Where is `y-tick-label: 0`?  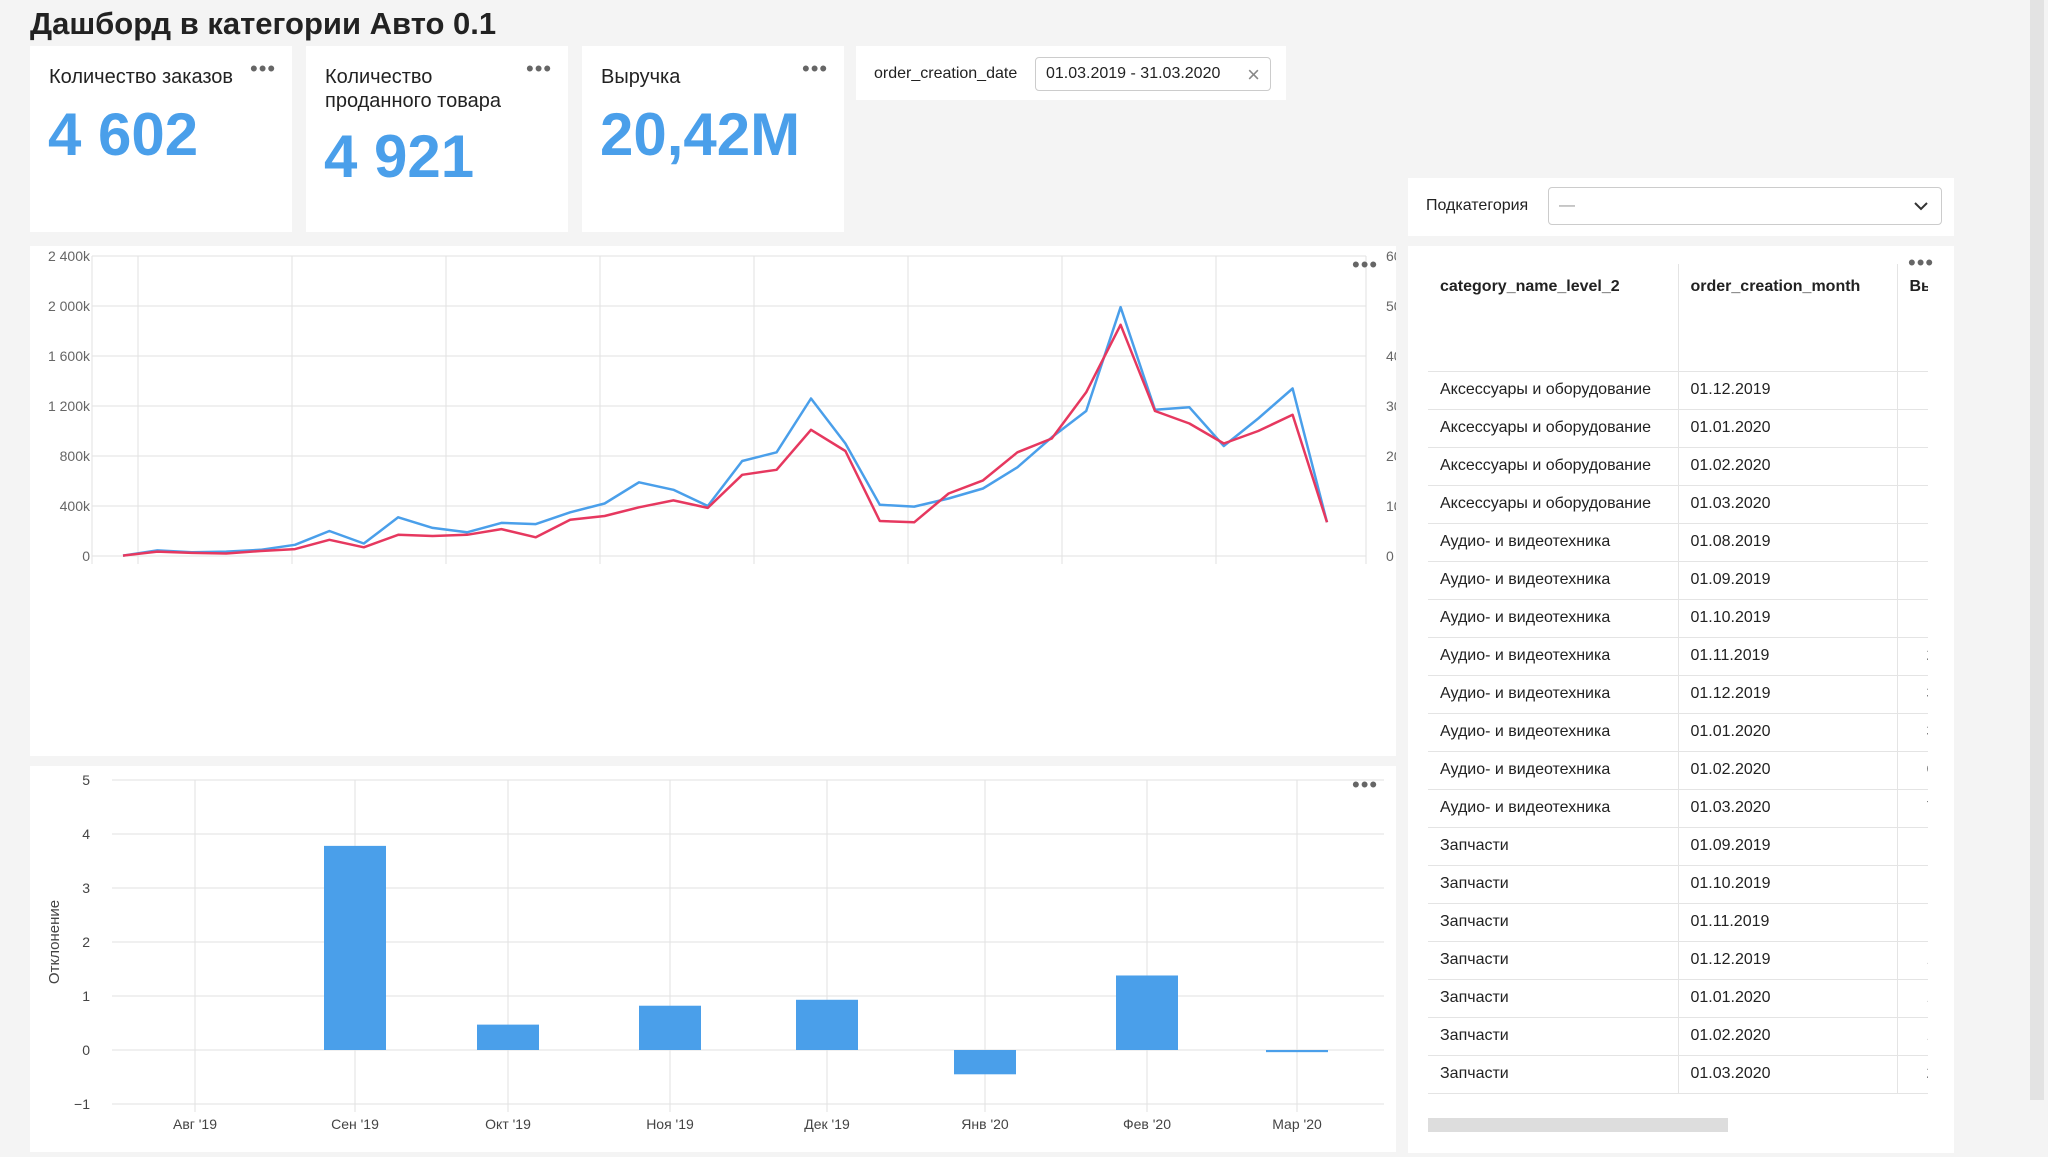
y-tick-label: 0 is located at coordinates (86, 556).